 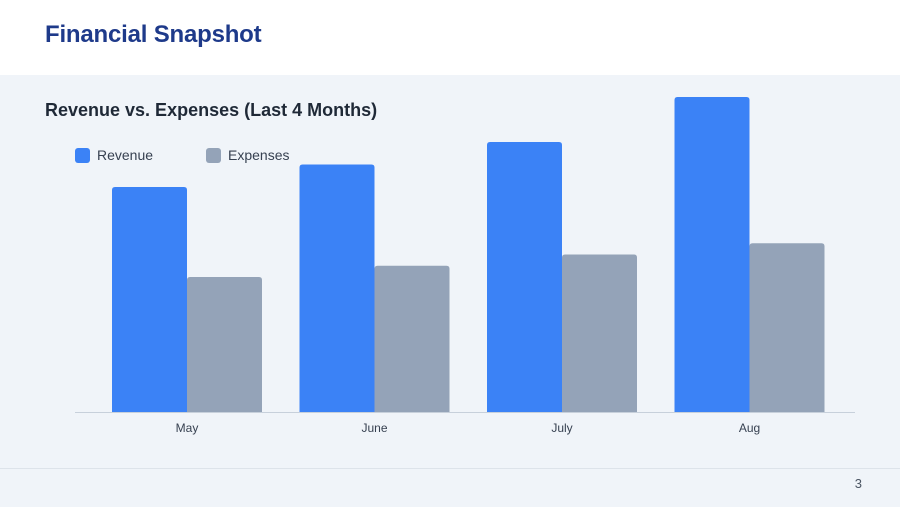 I want to click on legend-swatch-expenses, so click(x=213, y=155).